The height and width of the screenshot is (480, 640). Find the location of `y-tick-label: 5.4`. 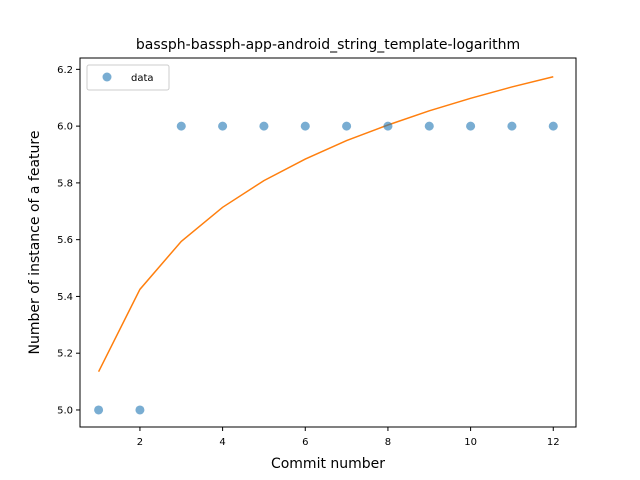

y-tick-label: 5.4 is located at coordinates (65, 297).